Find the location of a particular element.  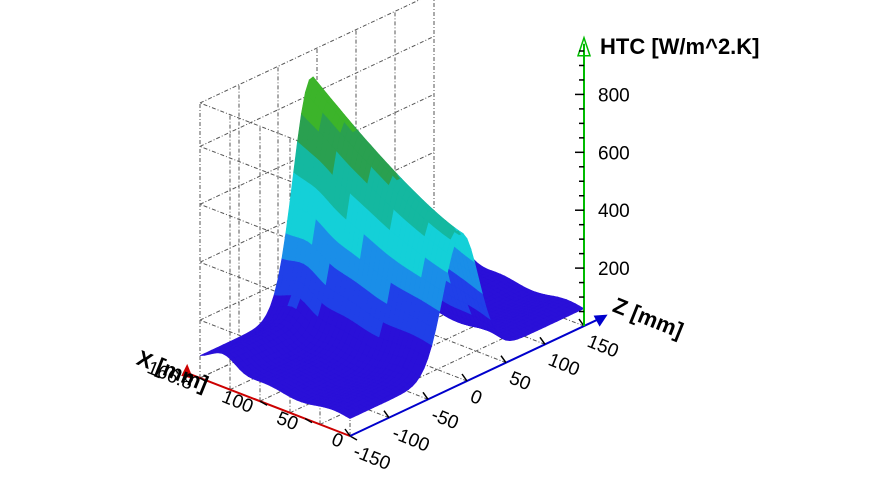

y-tick-label: 200 is located at coordinates (614, 269).